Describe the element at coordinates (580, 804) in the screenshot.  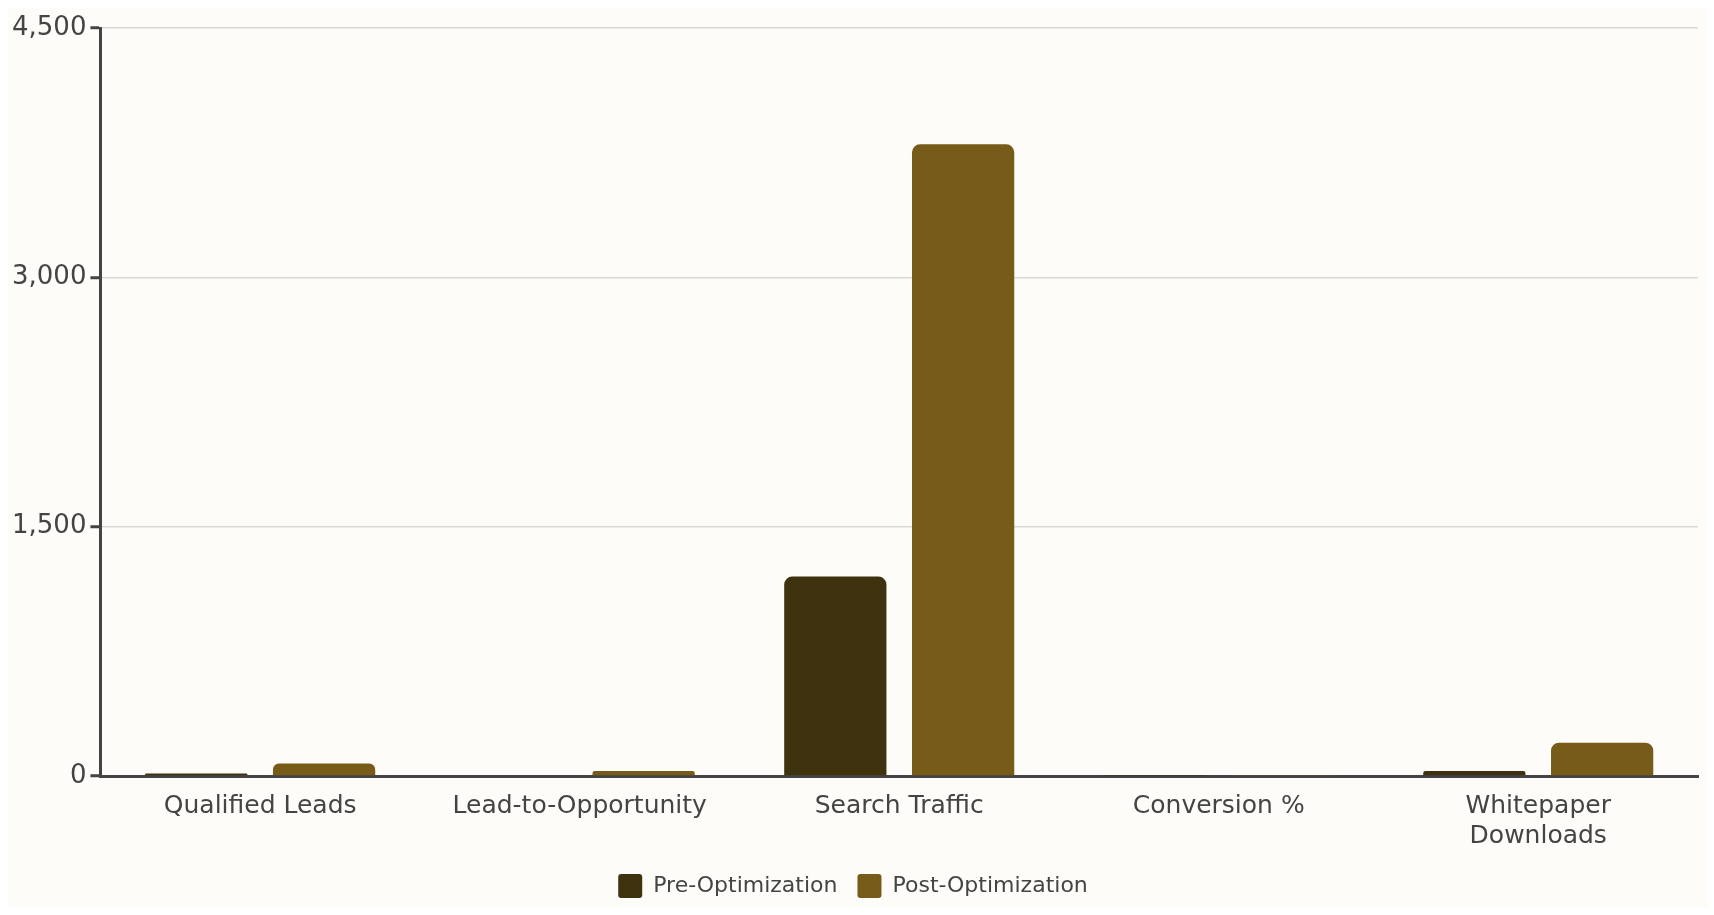
I see `x-tick-label: Lead-to-Opportunity` at that location.